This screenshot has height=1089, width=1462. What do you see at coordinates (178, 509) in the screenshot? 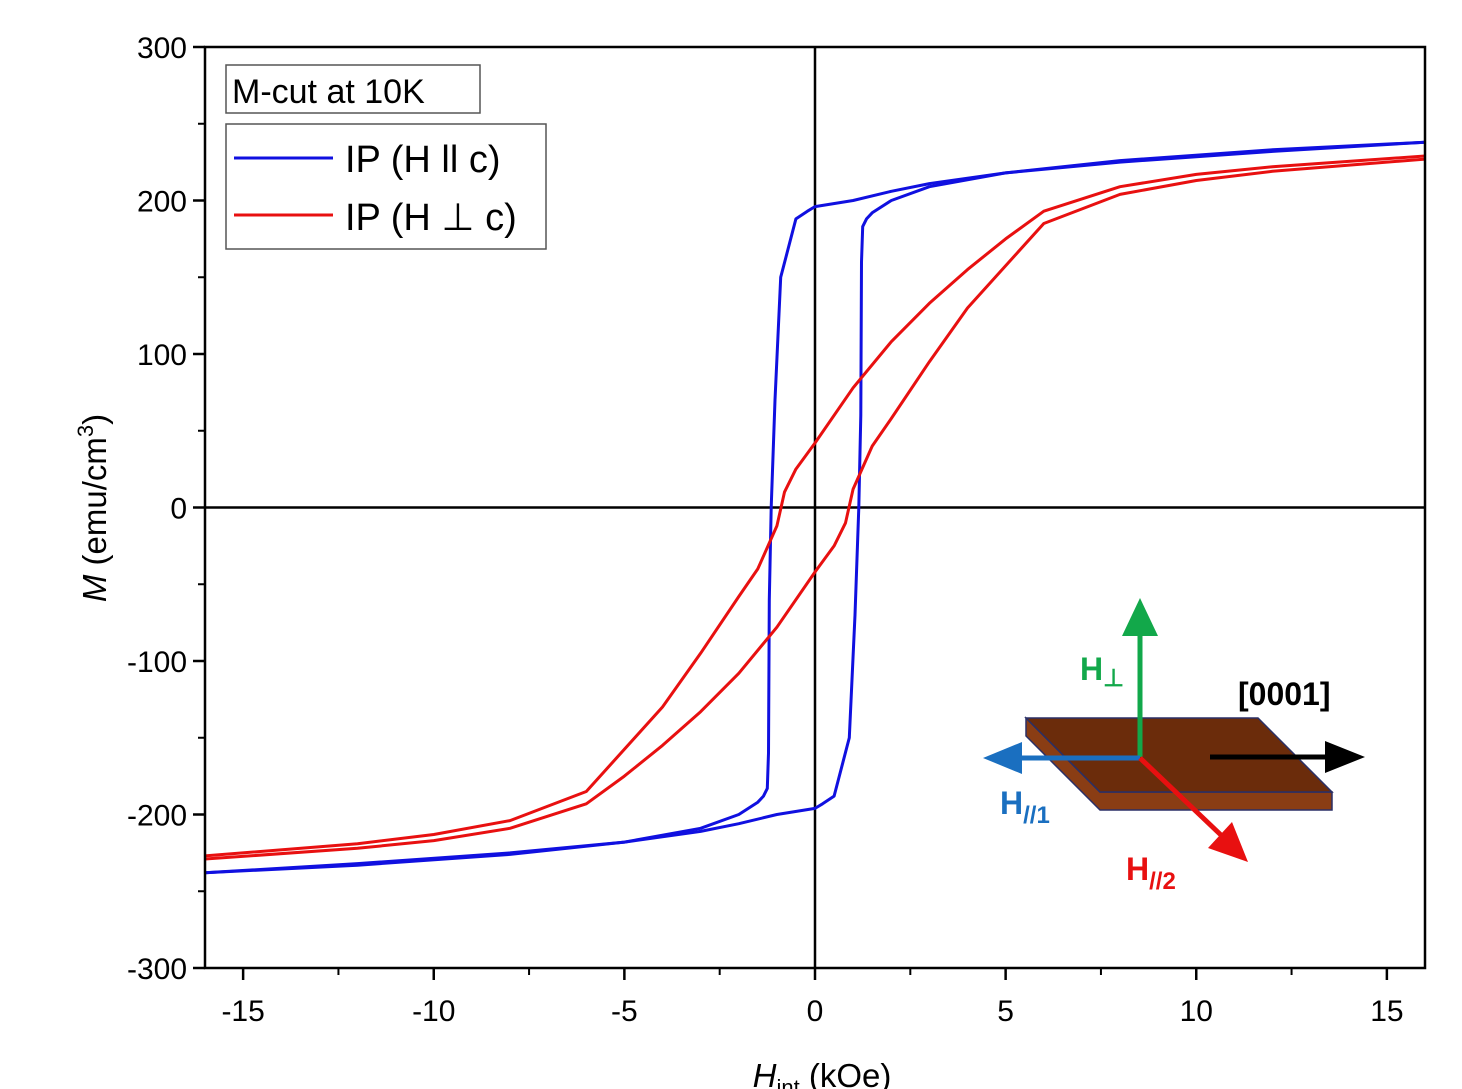
I see `y-tick-label: 0` at bounding box center [178, 509].